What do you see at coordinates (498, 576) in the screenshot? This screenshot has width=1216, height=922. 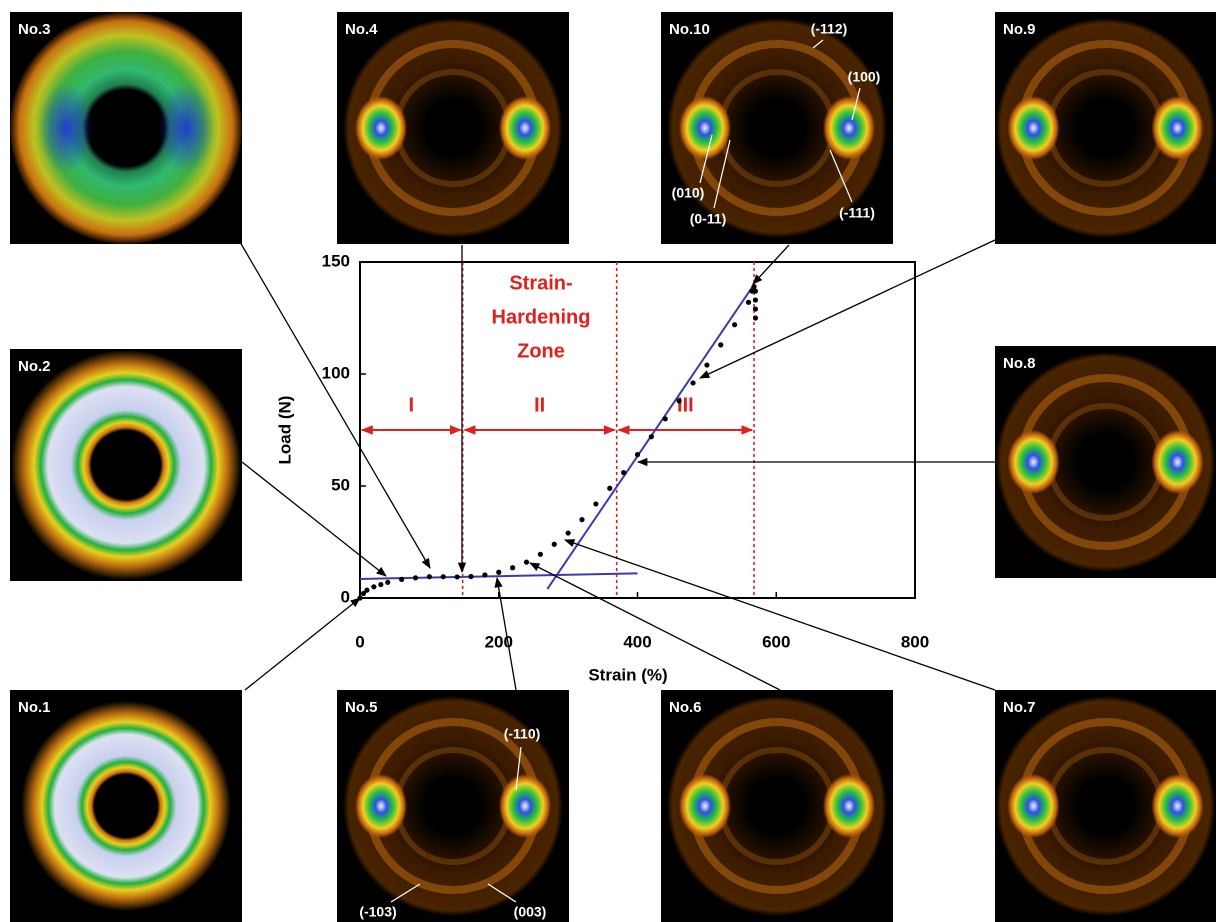 I see `fit-line` at bounding box center [498, 576].